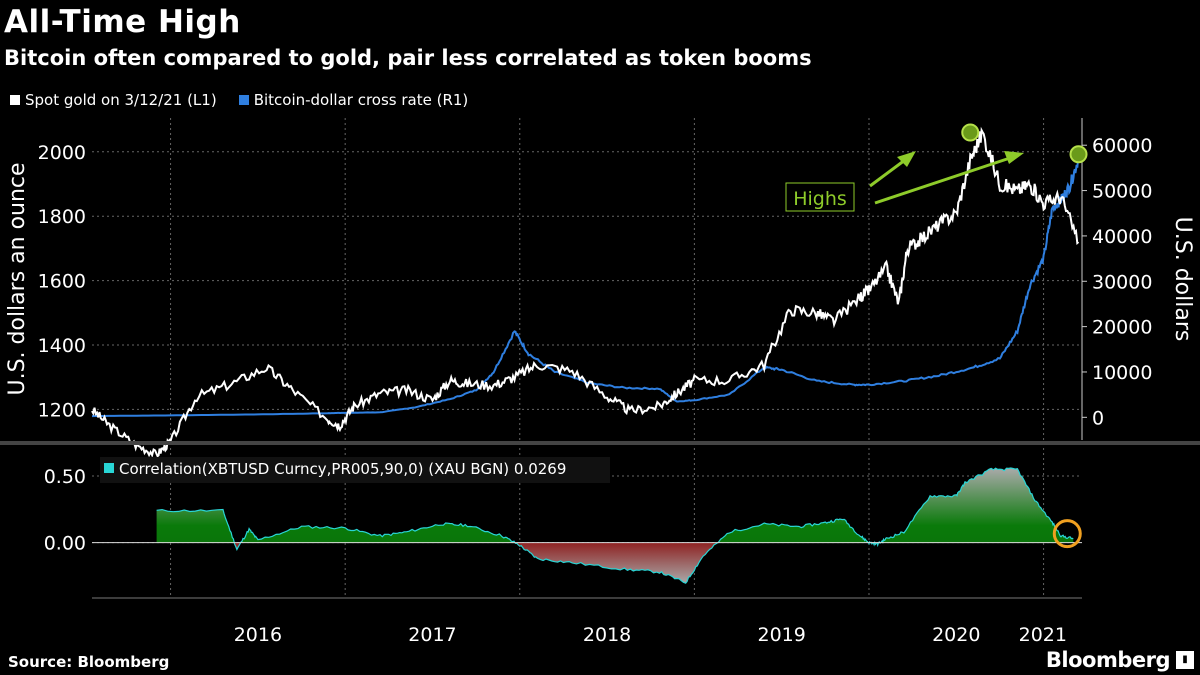  What do you see at coordinates (1043, 635) in the screenshot?
I see `xtick-label-2021: 2021` at bounding box center [1043, 635].